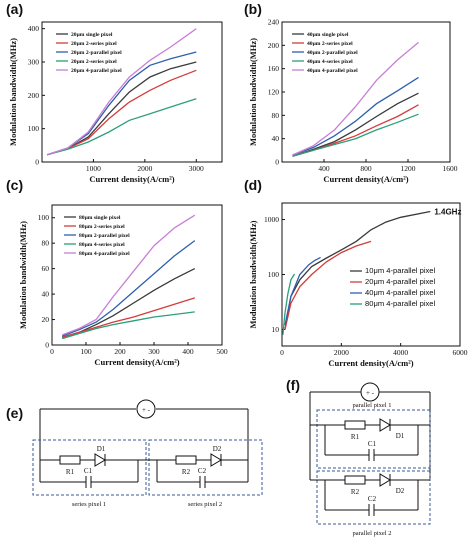 The width and height of the screenshot is (474, 539). I want to click on legend-entry: 80μm single pixel, so click(100, 218).